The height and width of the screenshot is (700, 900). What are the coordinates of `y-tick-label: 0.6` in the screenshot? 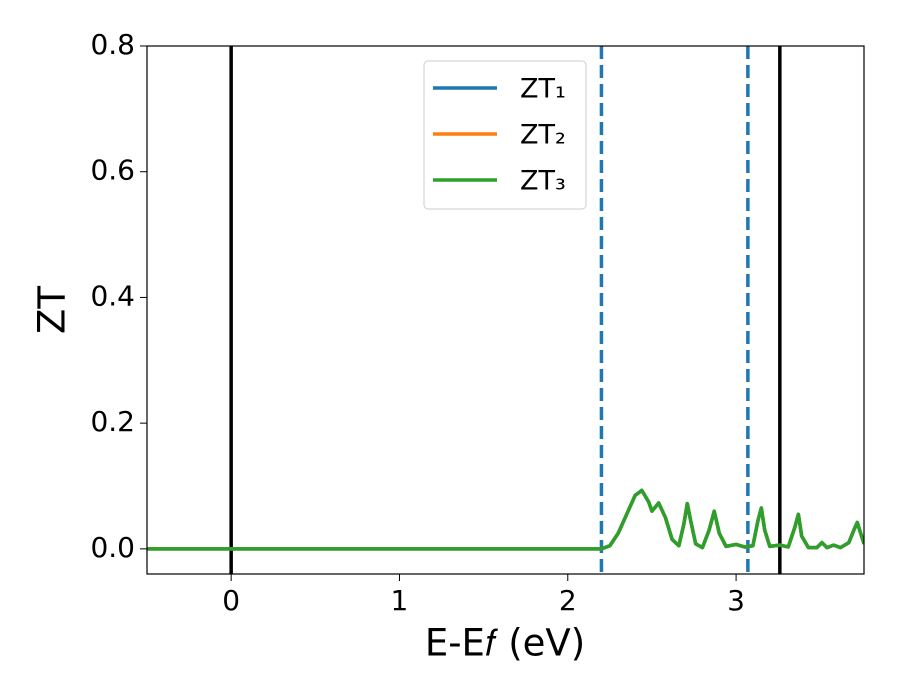 It's located at (112, 170).